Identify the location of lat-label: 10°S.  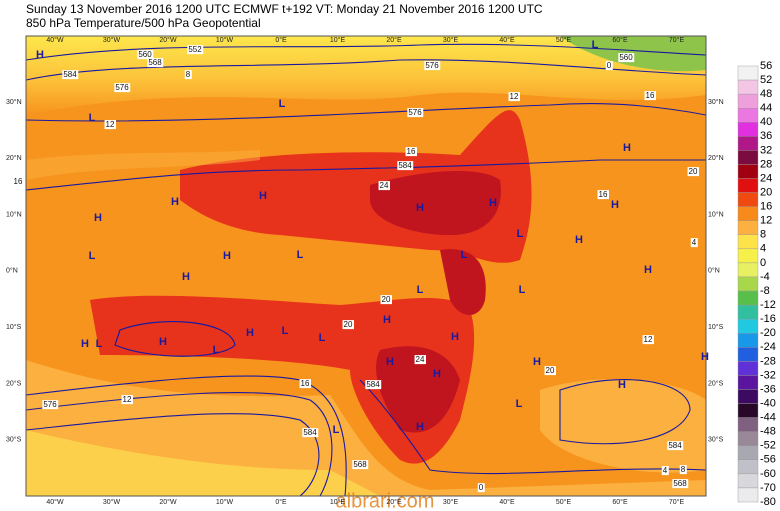
(14, 327).